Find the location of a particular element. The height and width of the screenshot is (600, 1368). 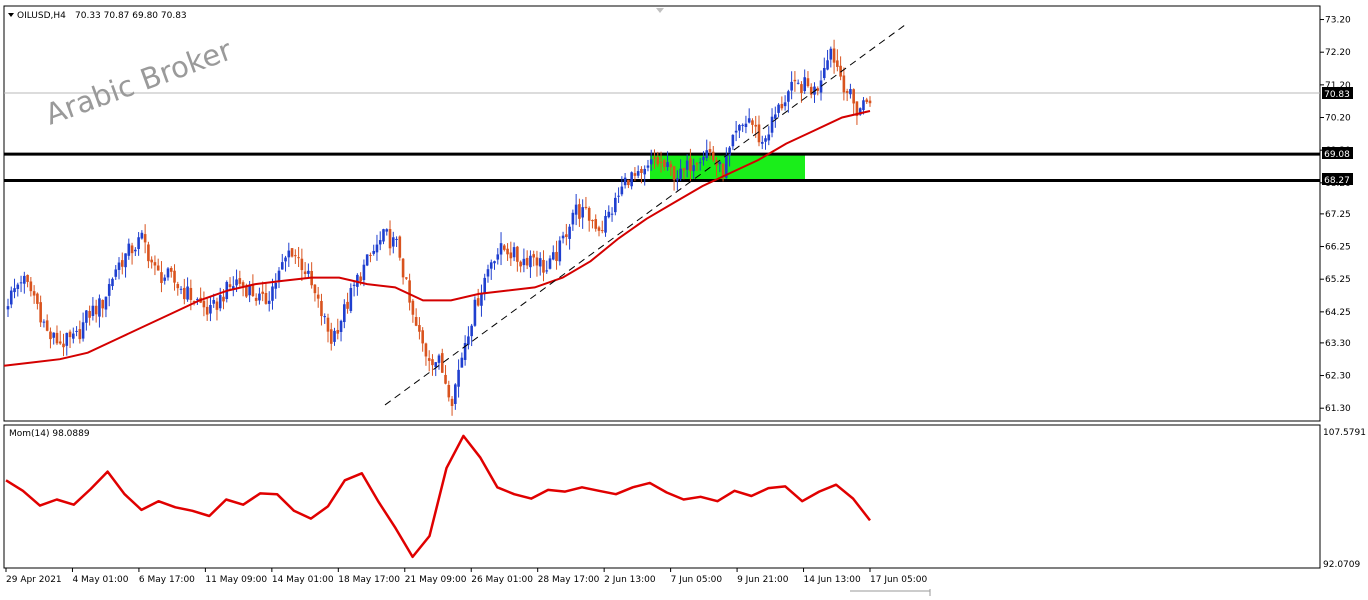

y-tick-label: 65.25 is located at coordinates (1338, 280).